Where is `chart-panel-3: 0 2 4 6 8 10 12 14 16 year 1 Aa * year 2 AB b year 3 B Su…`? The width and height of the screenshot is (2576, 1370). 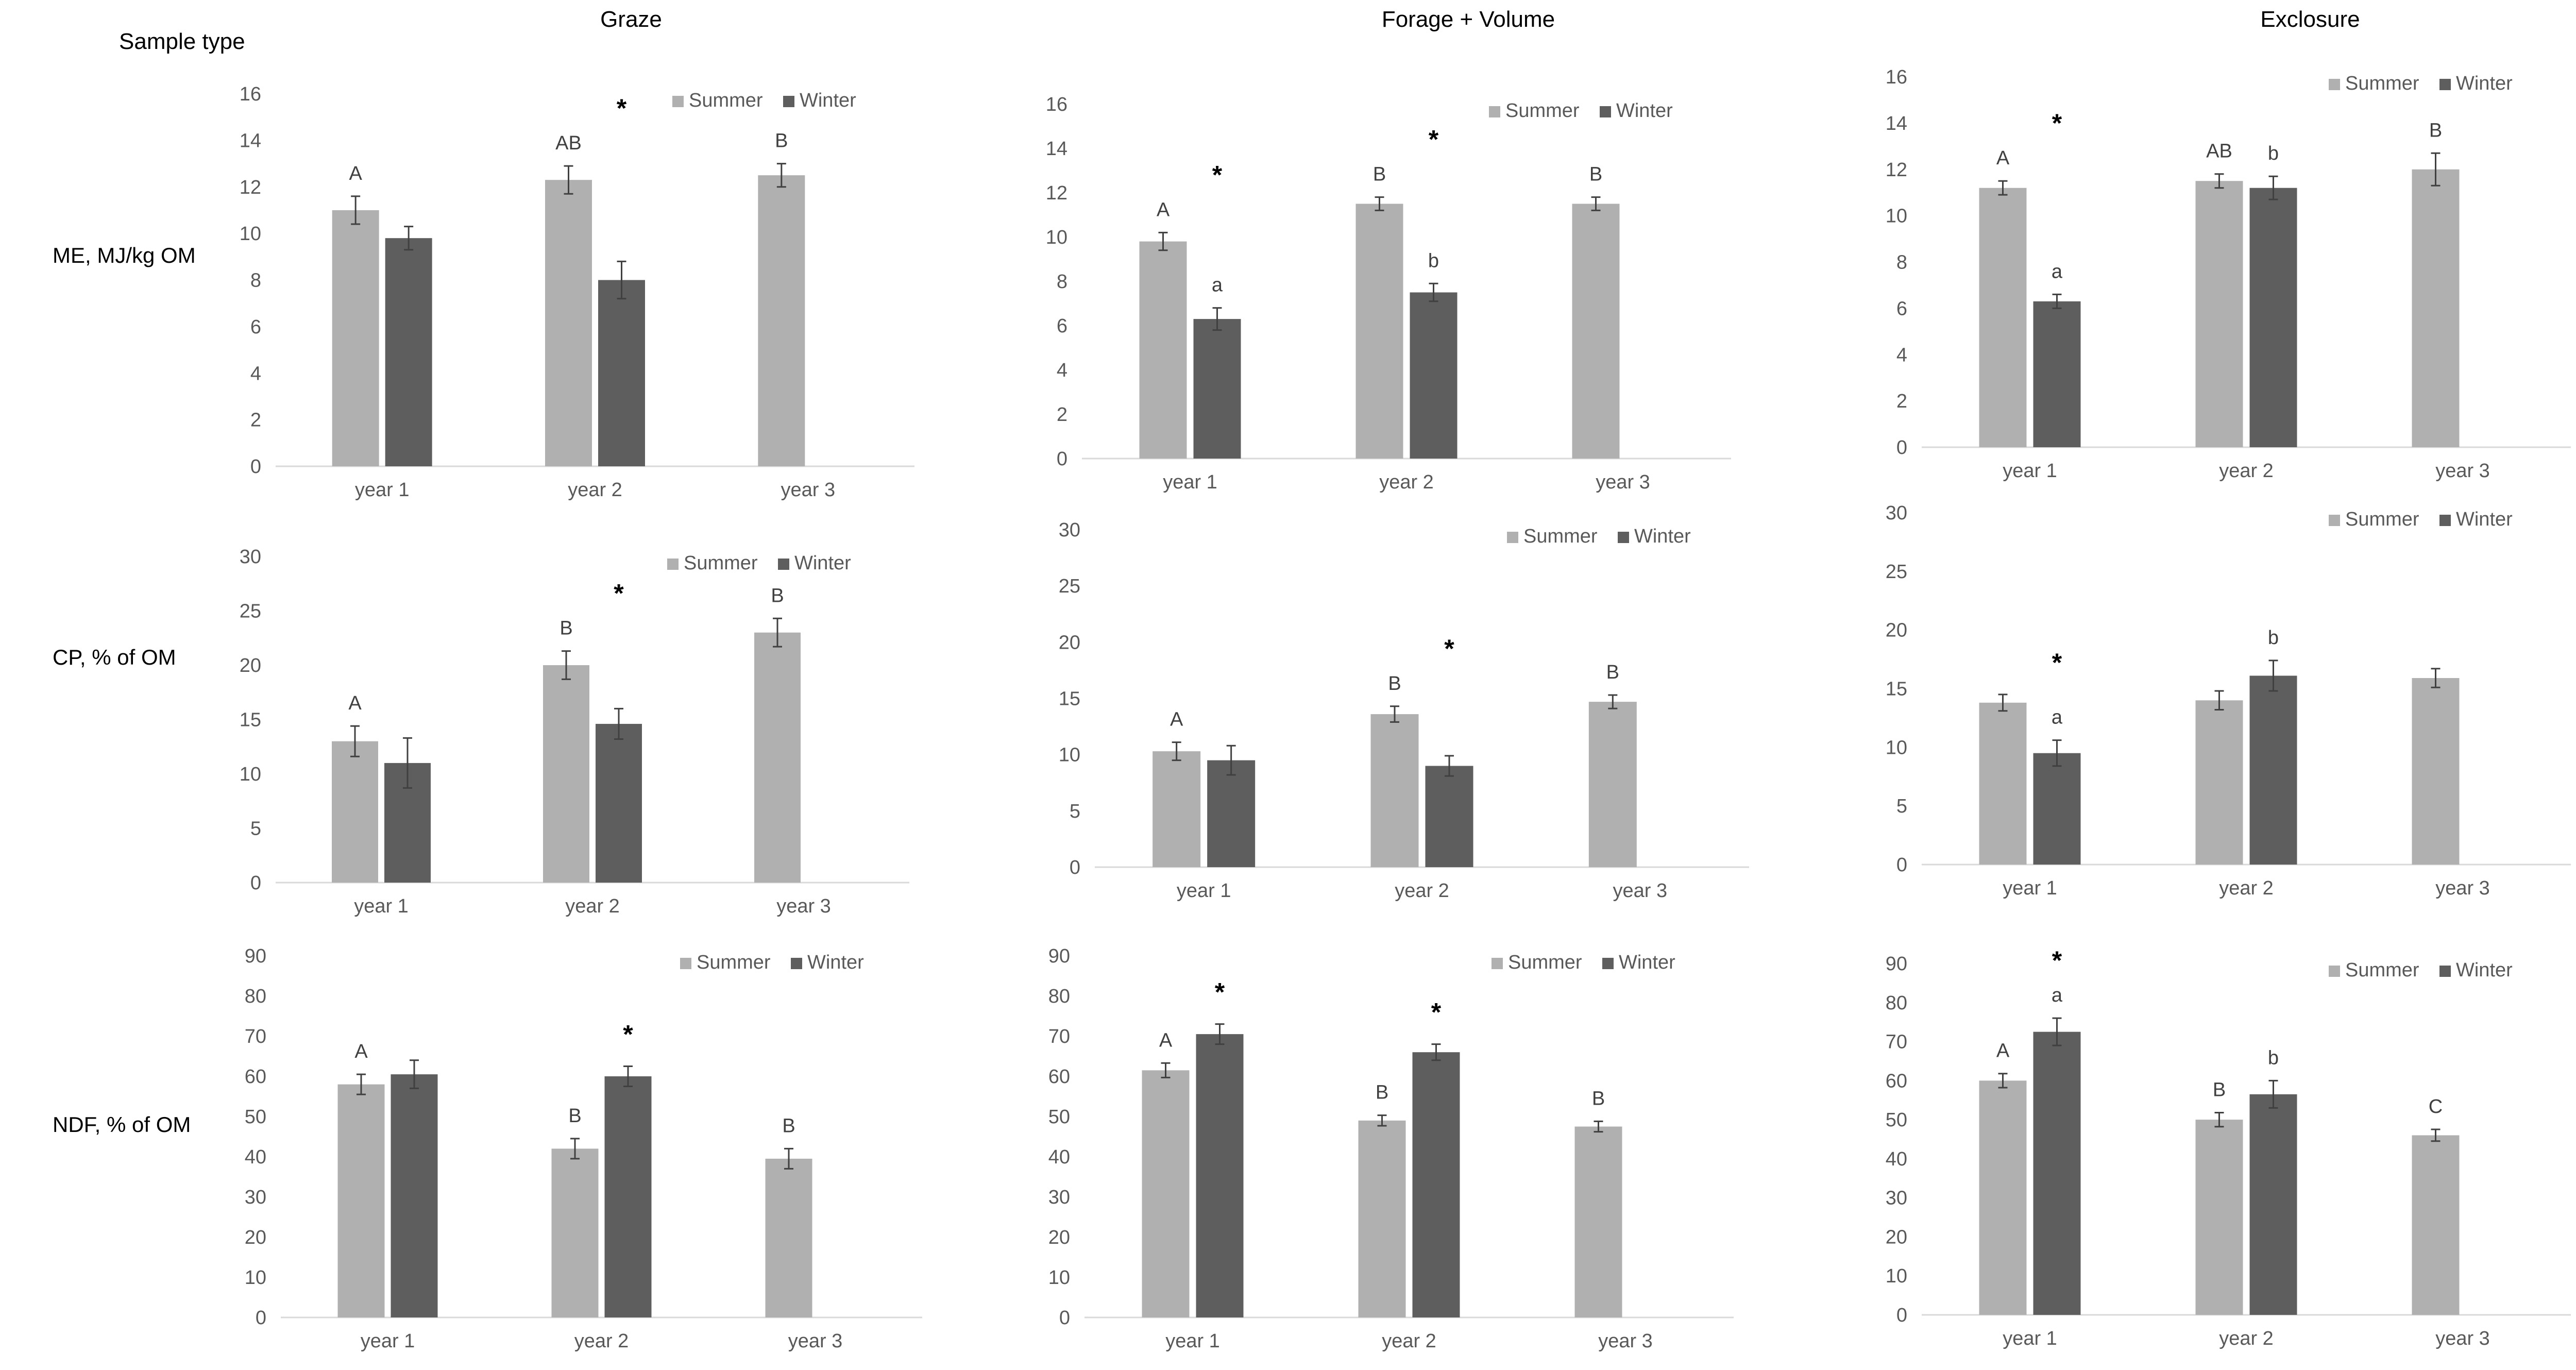
chart-panel-3: 0 2 4 6 8 10 12 14 16 year 1 Aa * year 2 AB b year 3 B Su… is located at coordinates (2228, 274).